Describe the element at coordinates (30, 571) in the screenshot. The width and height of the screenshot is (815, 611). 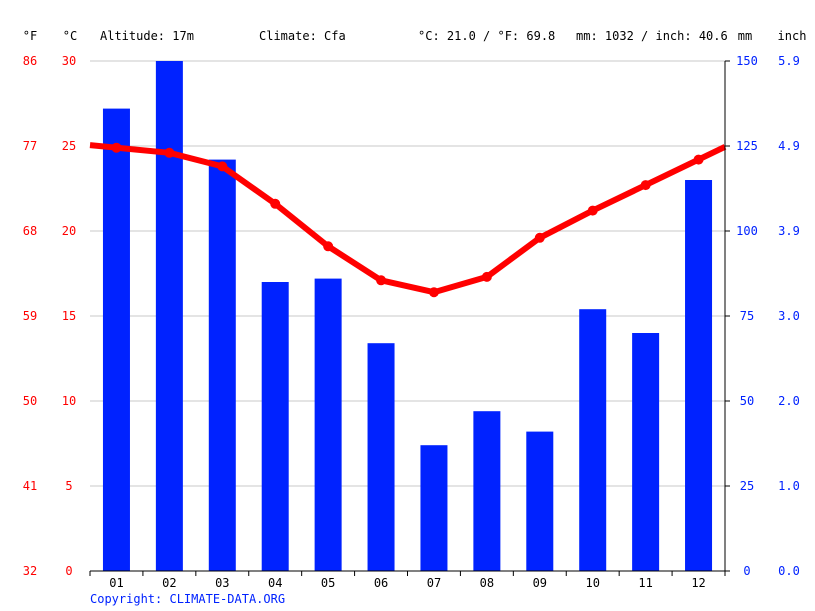
I see `fahrenheit-tick-label: 32` at that location.